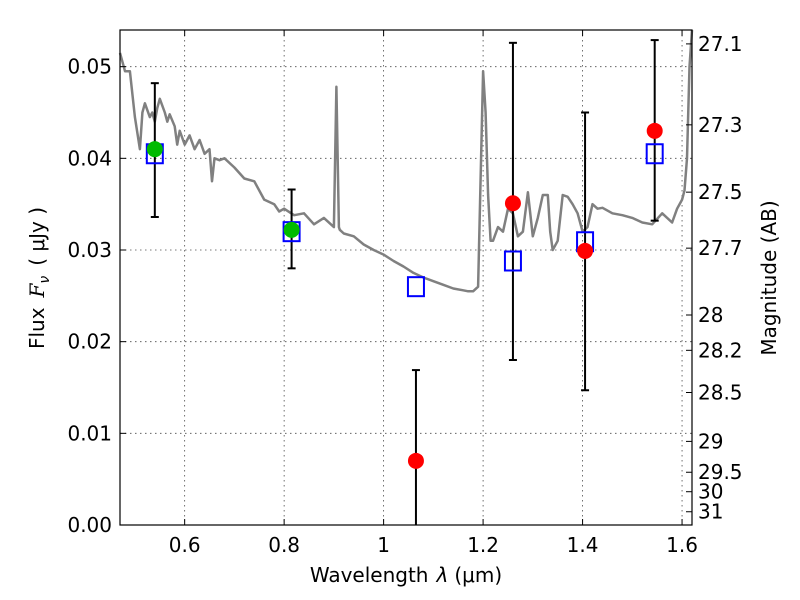 This screenshot has height=600, width=800. Describe the element at coordinates (682, 545) in the screenshot. I see `x-tick-label: 1.6` at that location.